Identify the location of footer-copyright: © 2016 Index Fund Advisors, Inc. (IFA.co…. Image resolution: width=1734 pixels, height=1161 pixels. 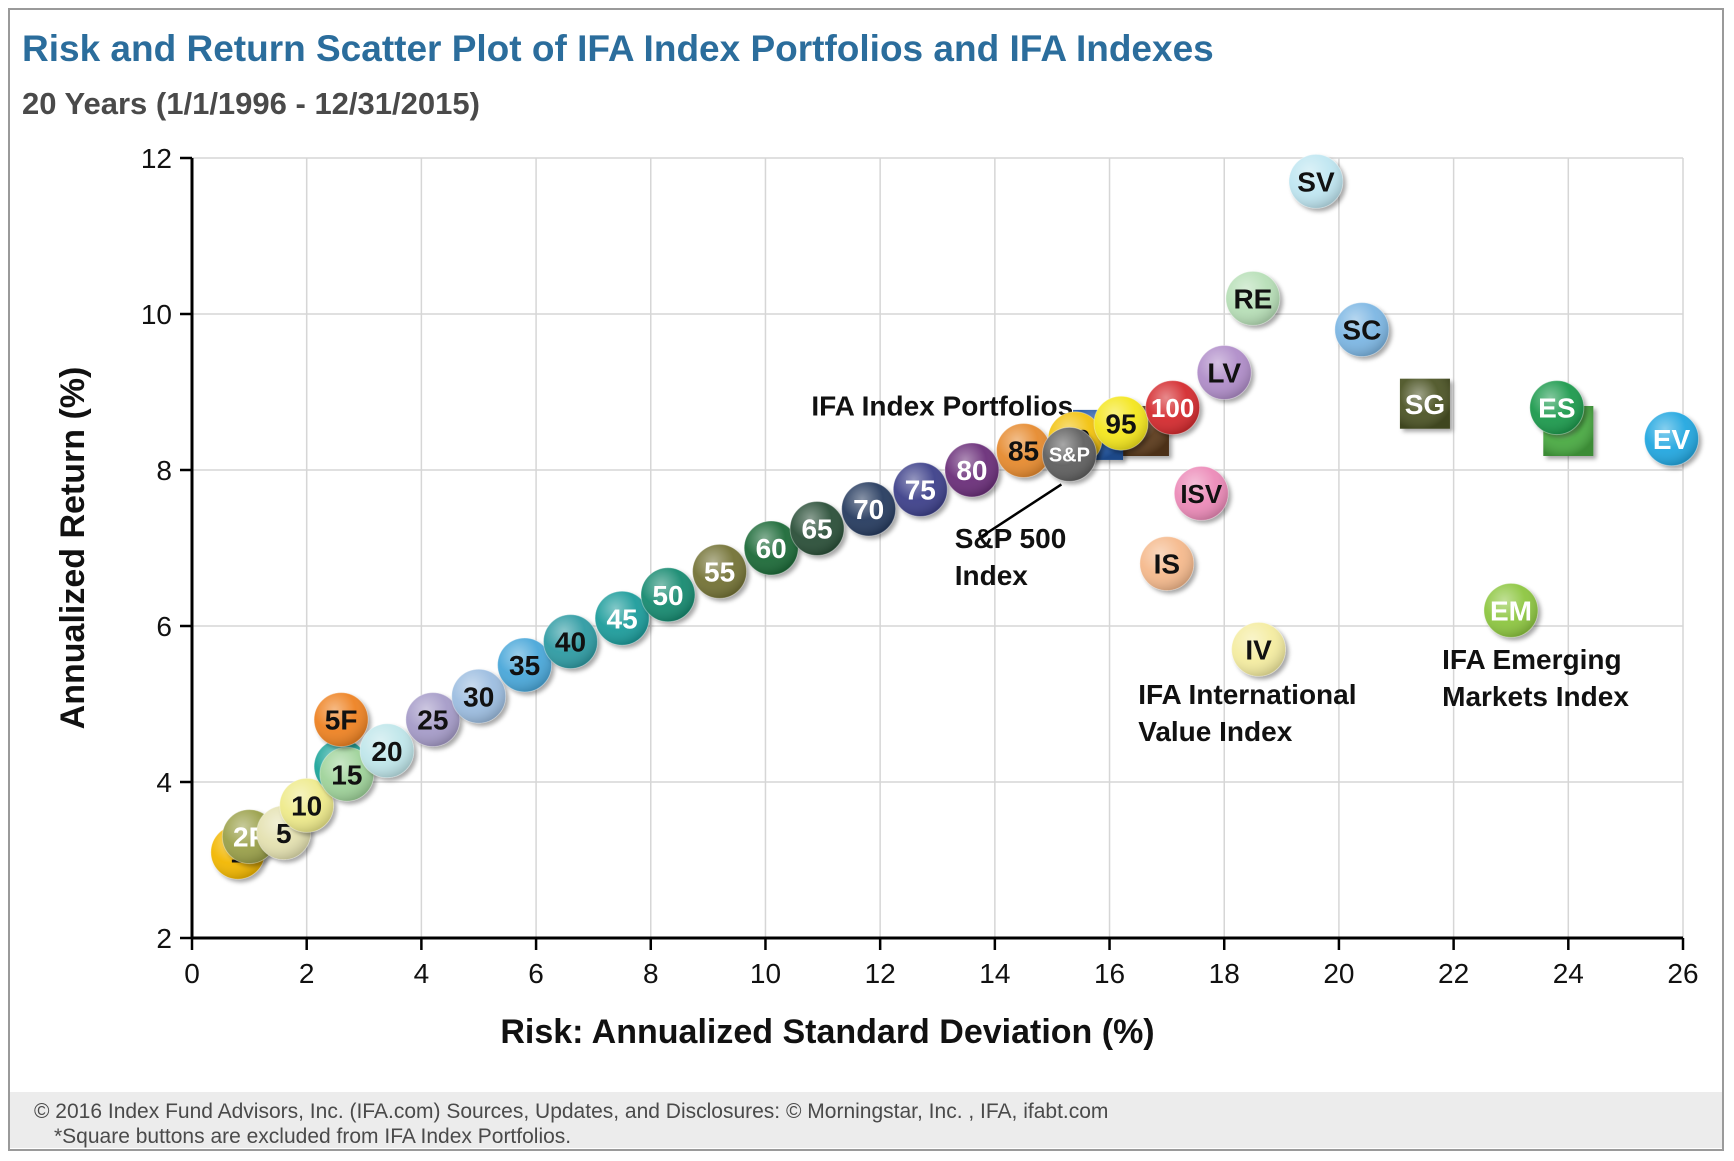
(571, 1111).